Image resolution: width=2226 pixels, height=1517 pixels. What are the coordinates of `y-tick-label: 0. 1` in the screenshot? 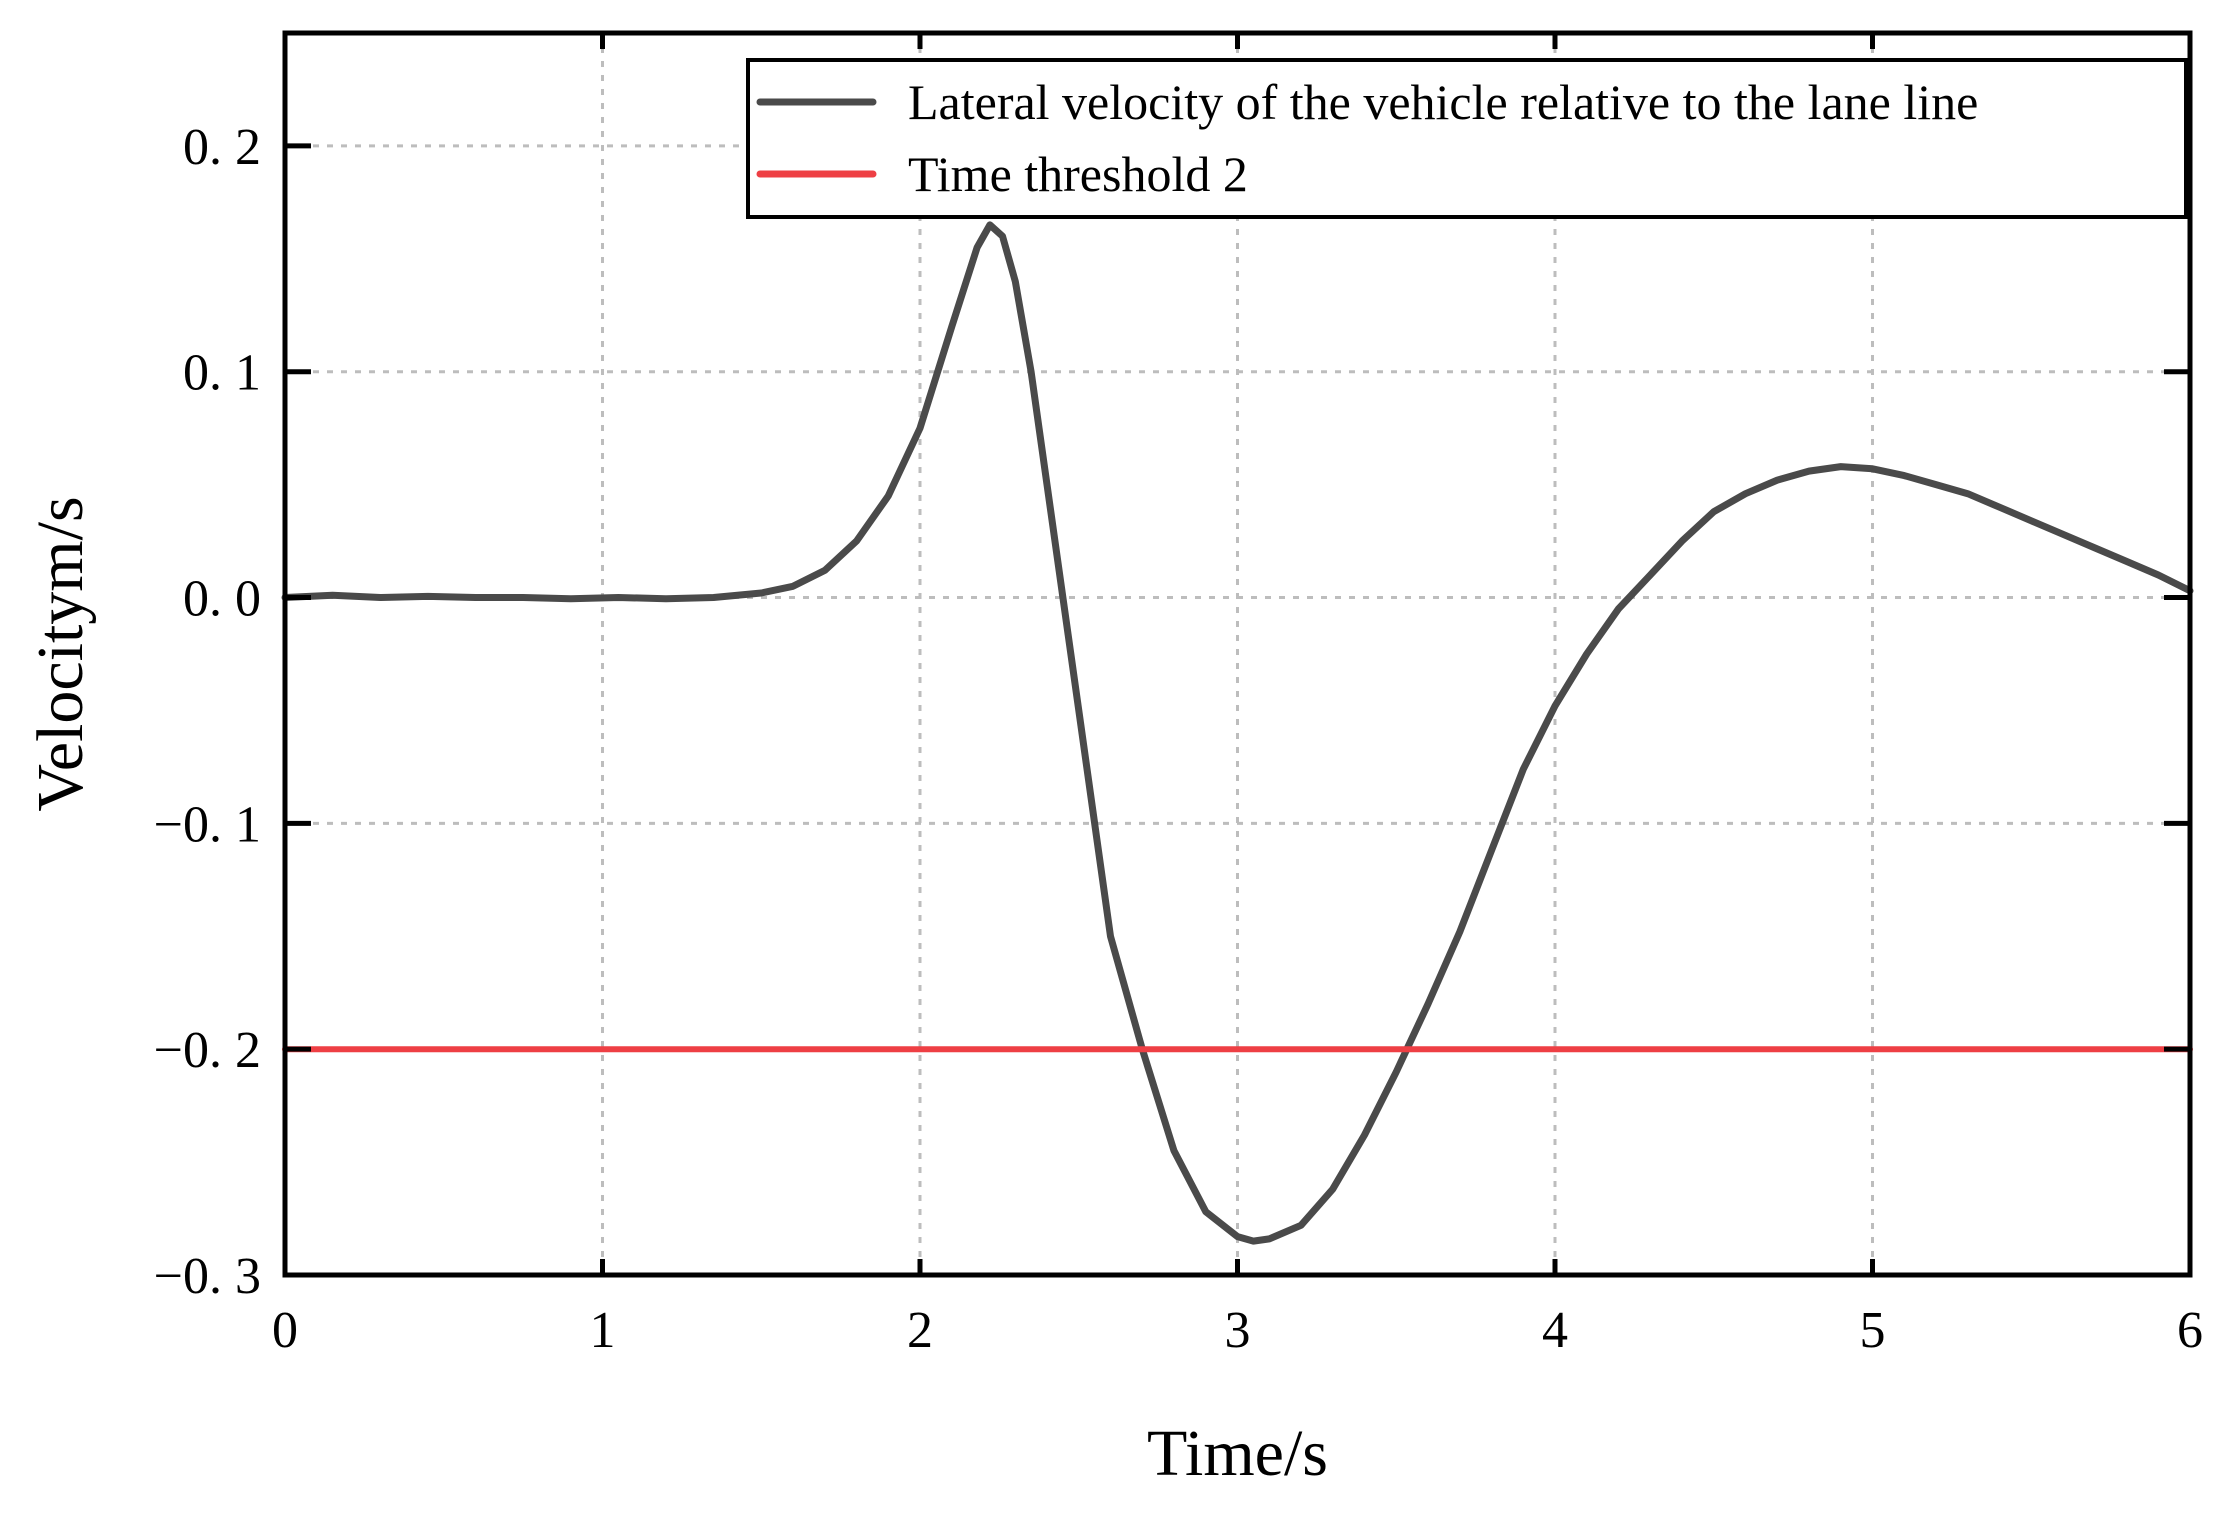 It's located at (222, 373).